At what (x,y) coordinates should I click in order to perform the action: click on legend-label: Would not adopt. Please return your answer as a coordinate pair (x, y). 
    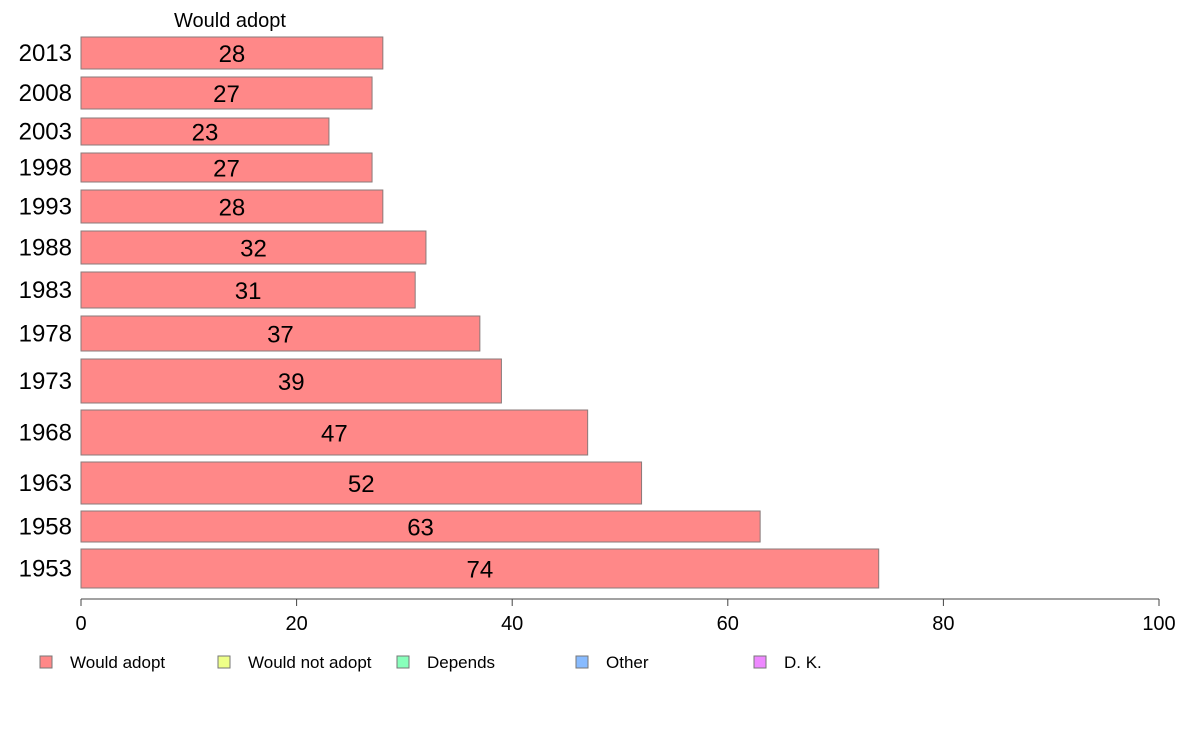
    Looking at the image, I should click on (310, 662).